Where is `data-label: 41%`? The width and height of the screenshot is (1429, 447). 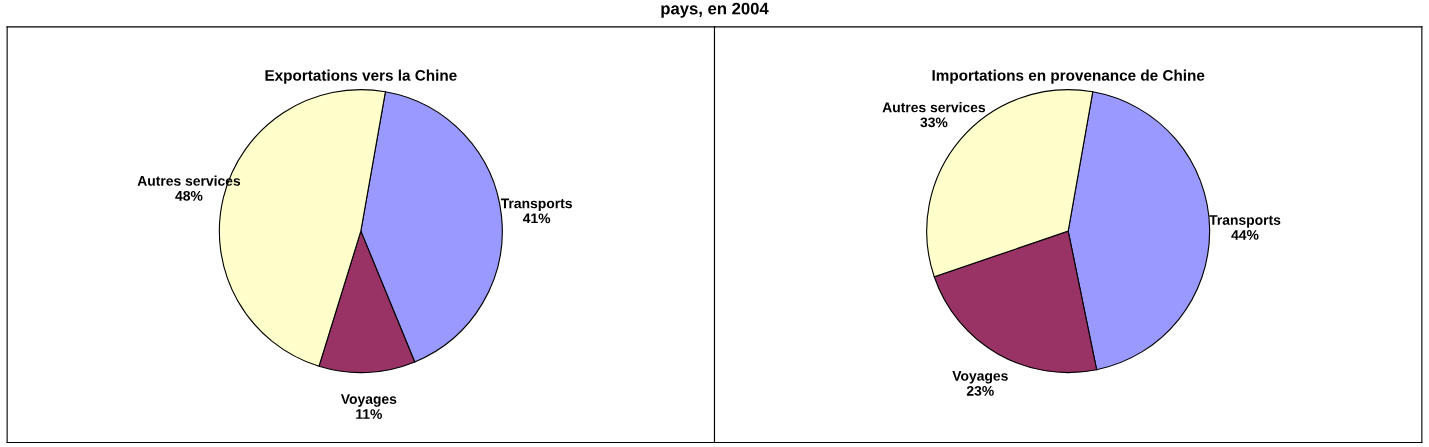
data-label: 41% is located at coordinates (536, 218).